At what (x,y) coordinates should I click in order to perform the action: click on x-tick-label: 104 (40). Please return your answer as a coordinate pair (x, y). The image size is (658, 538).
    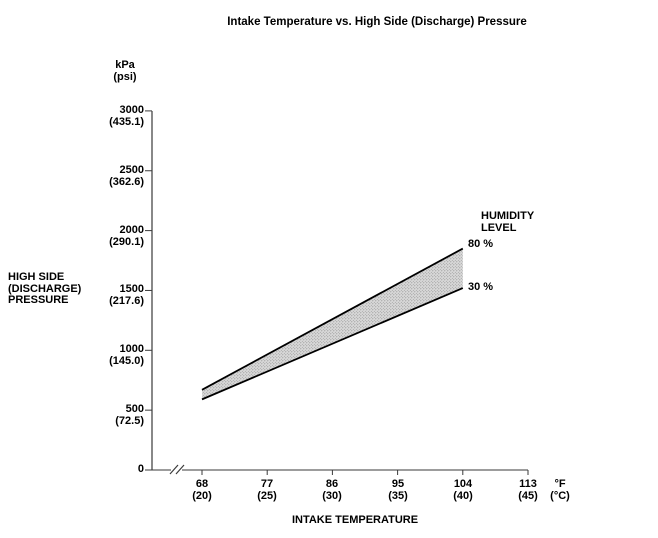
    Looking at the image, I should click on (463, 490).